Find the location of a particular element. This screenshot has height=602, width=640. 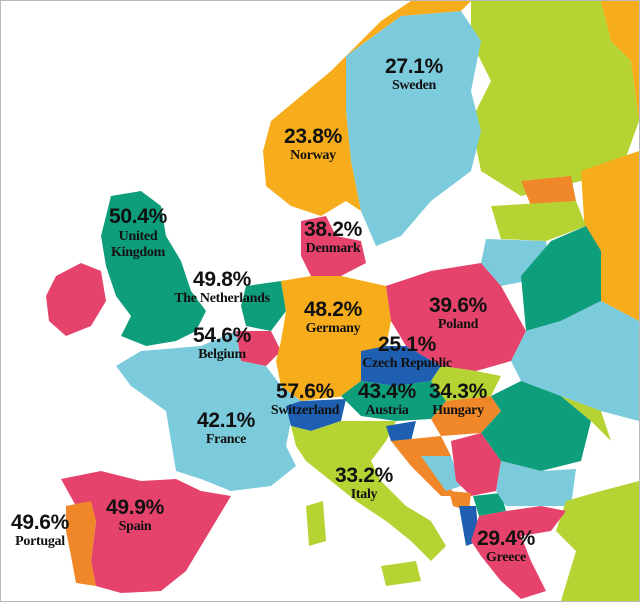

pct-switzerland: 57.6% is located at coordinates (305, 391).